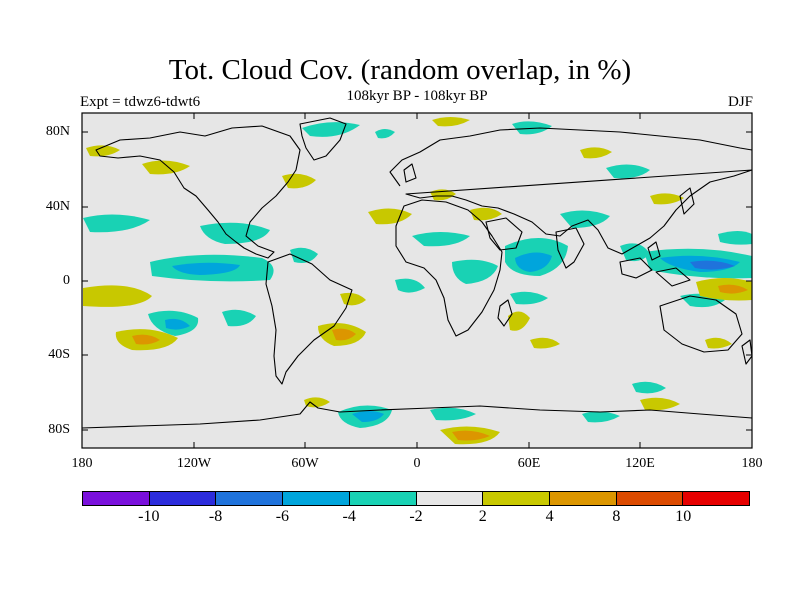 The image size is (800, 600). I want to click on lon-label-180e: 180, so click(752, 463).